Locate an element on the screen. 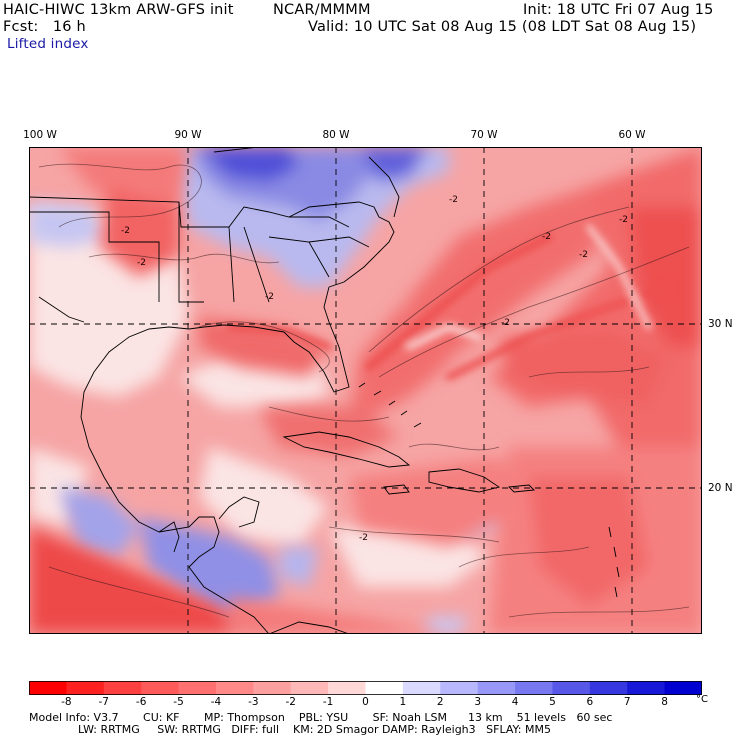 The width and height of the screenshot is (740, 740). colorbar-tick-label: -6 is located at coordinates (141, 702).